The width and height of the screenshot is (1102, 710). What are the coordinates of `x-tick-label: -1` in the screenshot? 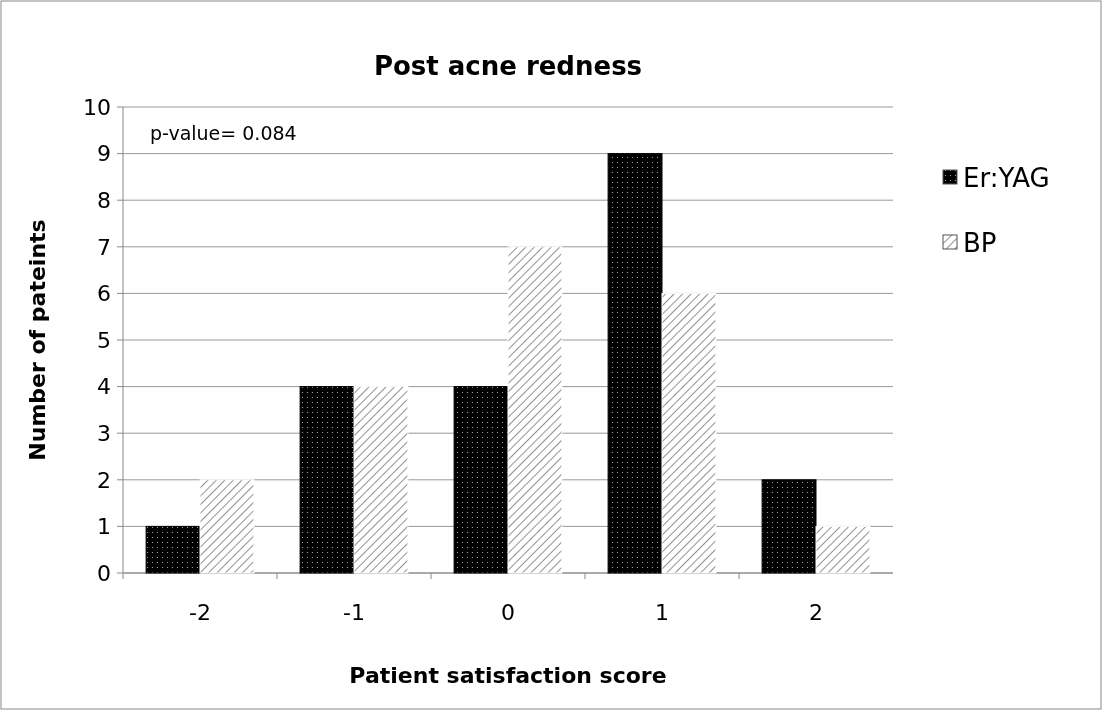 It's located at (354, 612).